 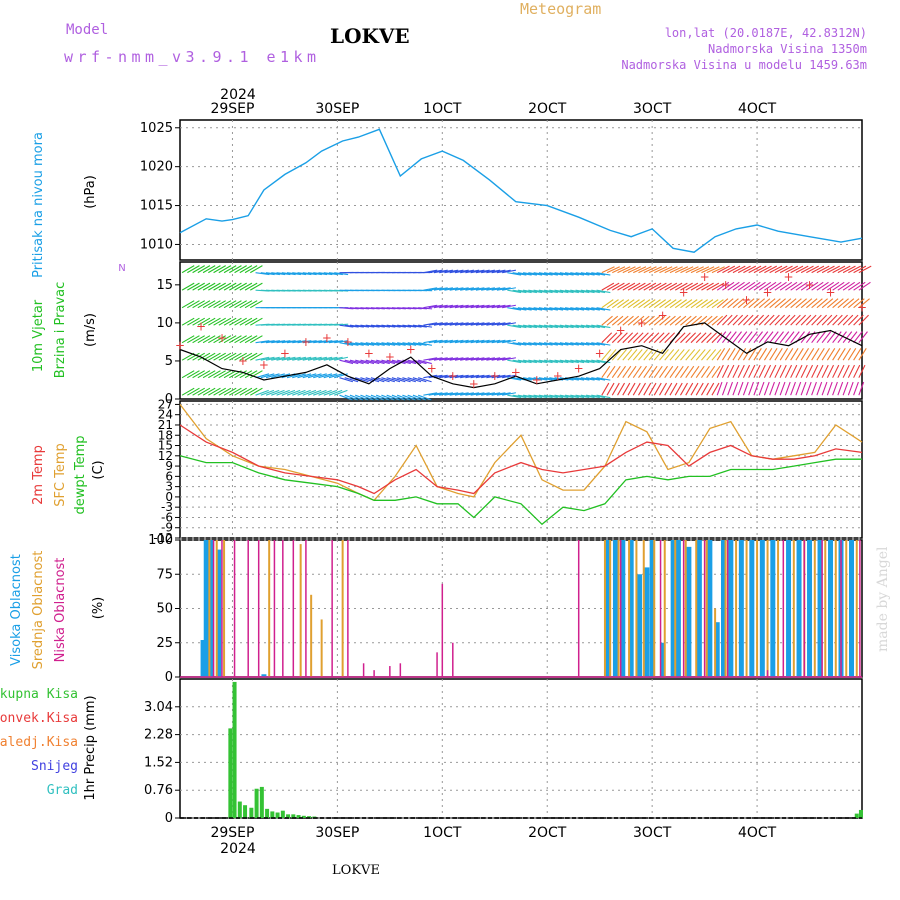 What do you see at coordinates (38, 475) in the screenshot?
I see `temp-title-2m: 2m Temp` at bounding box center [38, 475].